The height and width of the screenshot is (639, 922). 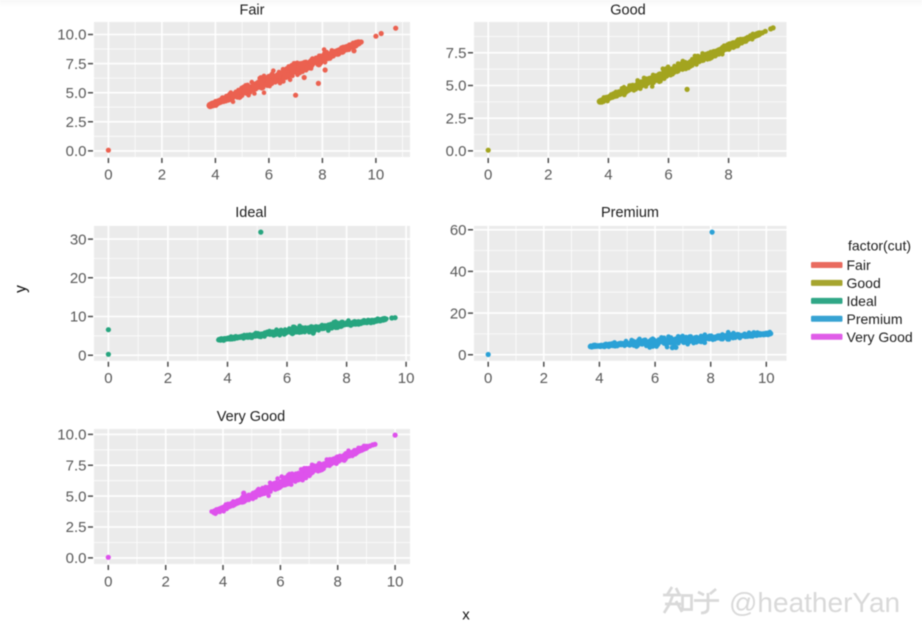 What do you see at coordinates (466, 615) in the screenshot?
I see `svg-text: x` at bounding box center [466, 615].